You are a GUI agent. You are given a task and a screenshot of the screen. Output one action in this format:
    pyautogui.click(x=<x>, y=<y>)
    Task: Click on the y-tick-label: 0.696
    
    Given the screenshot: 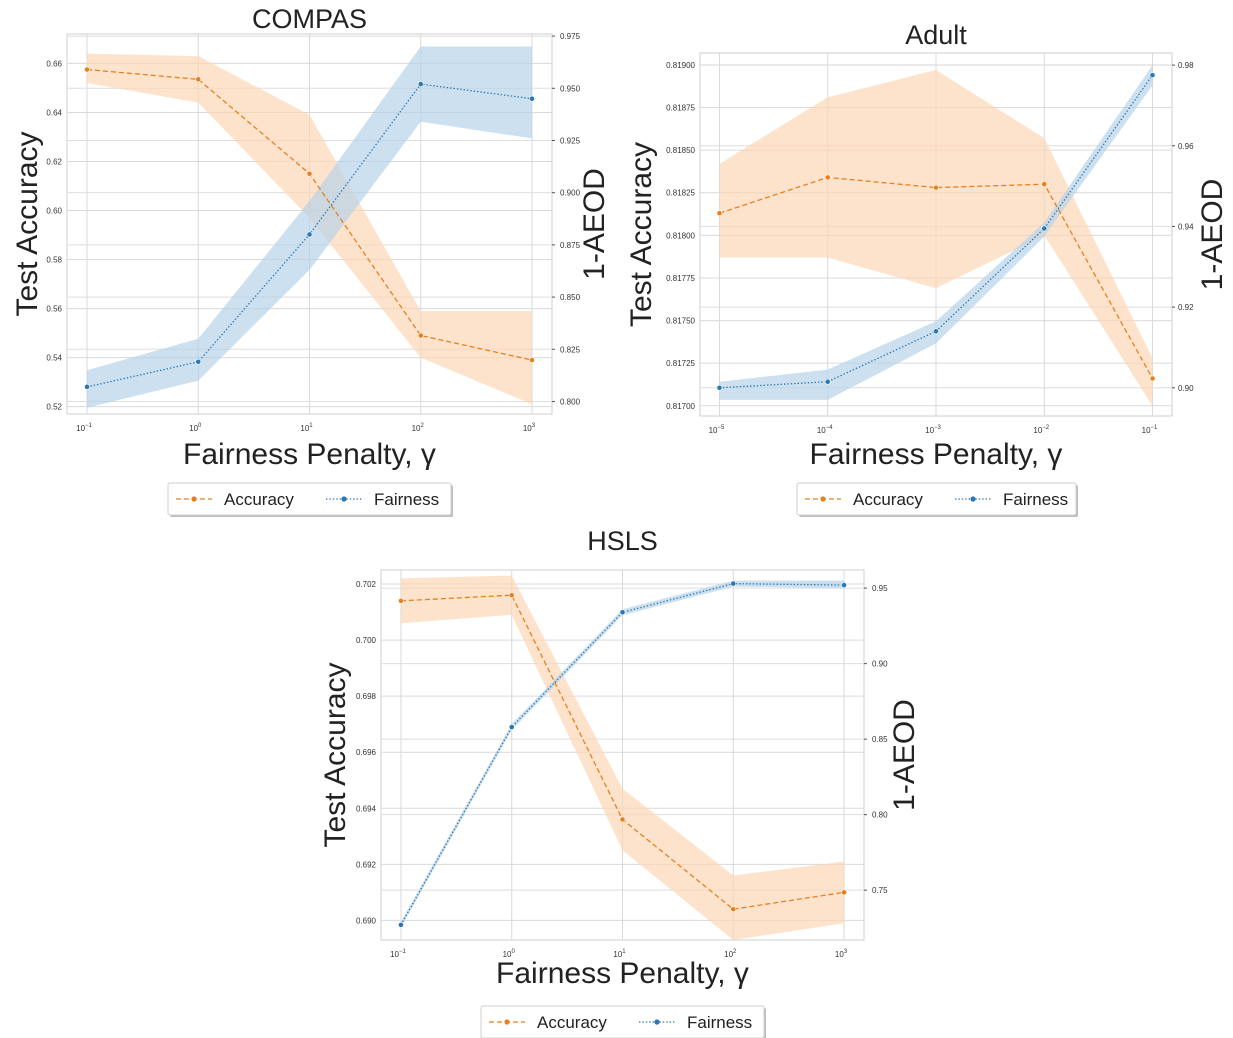 What is the action you would take?
    pyautogui.click(x=366, y=752)
    